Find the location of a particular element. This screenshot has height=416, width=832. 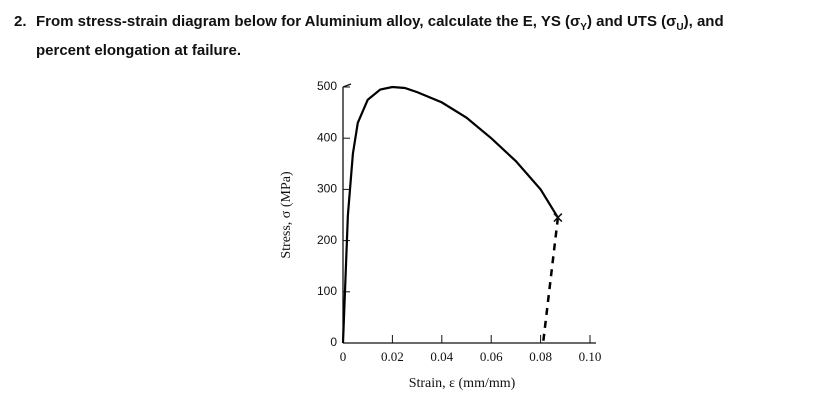

x-tick-label: 0.08 is located at coordinates (540, 356).